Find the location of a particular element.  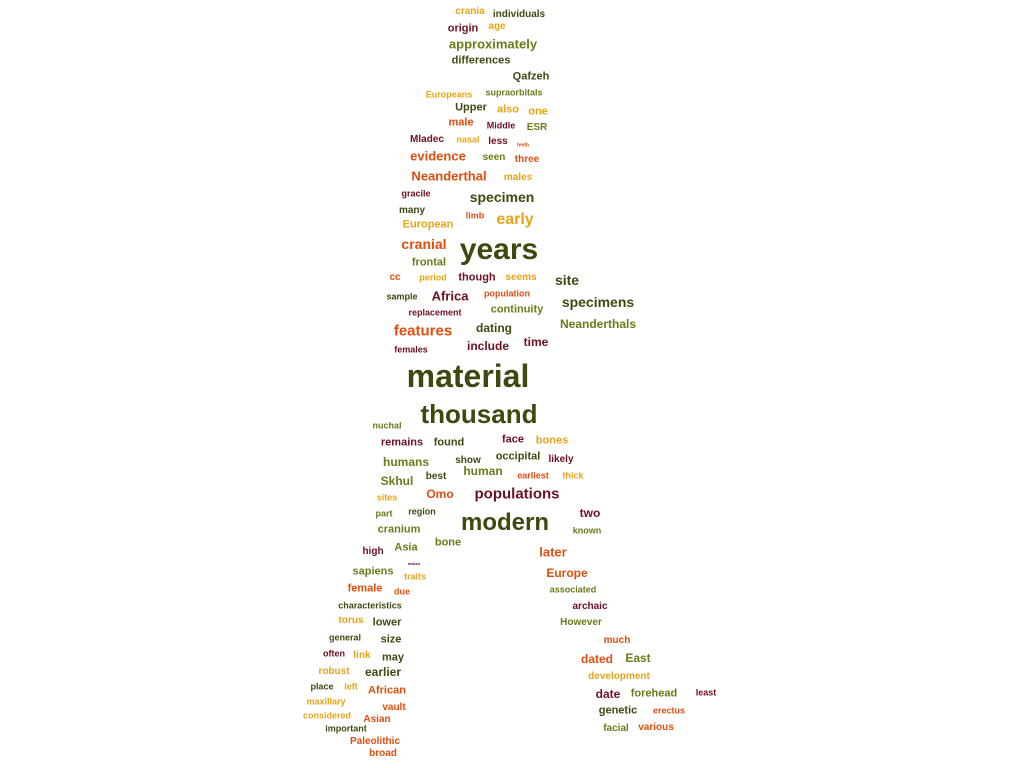

cloud-word: years is located at coordinates (499, 249).